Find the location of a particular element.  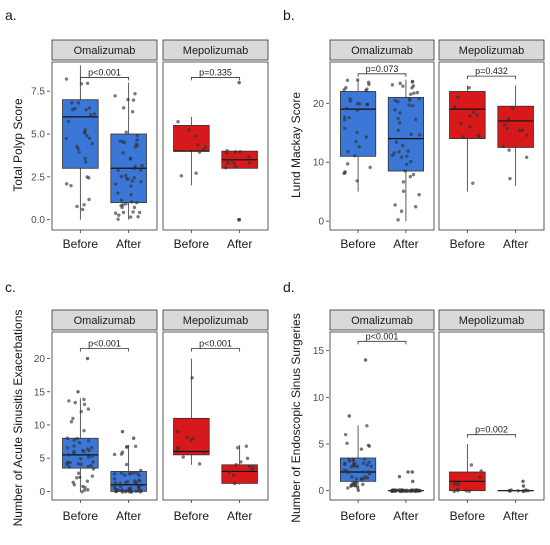

p-value-label: p<0.001 is located at coordinates (382, 336).